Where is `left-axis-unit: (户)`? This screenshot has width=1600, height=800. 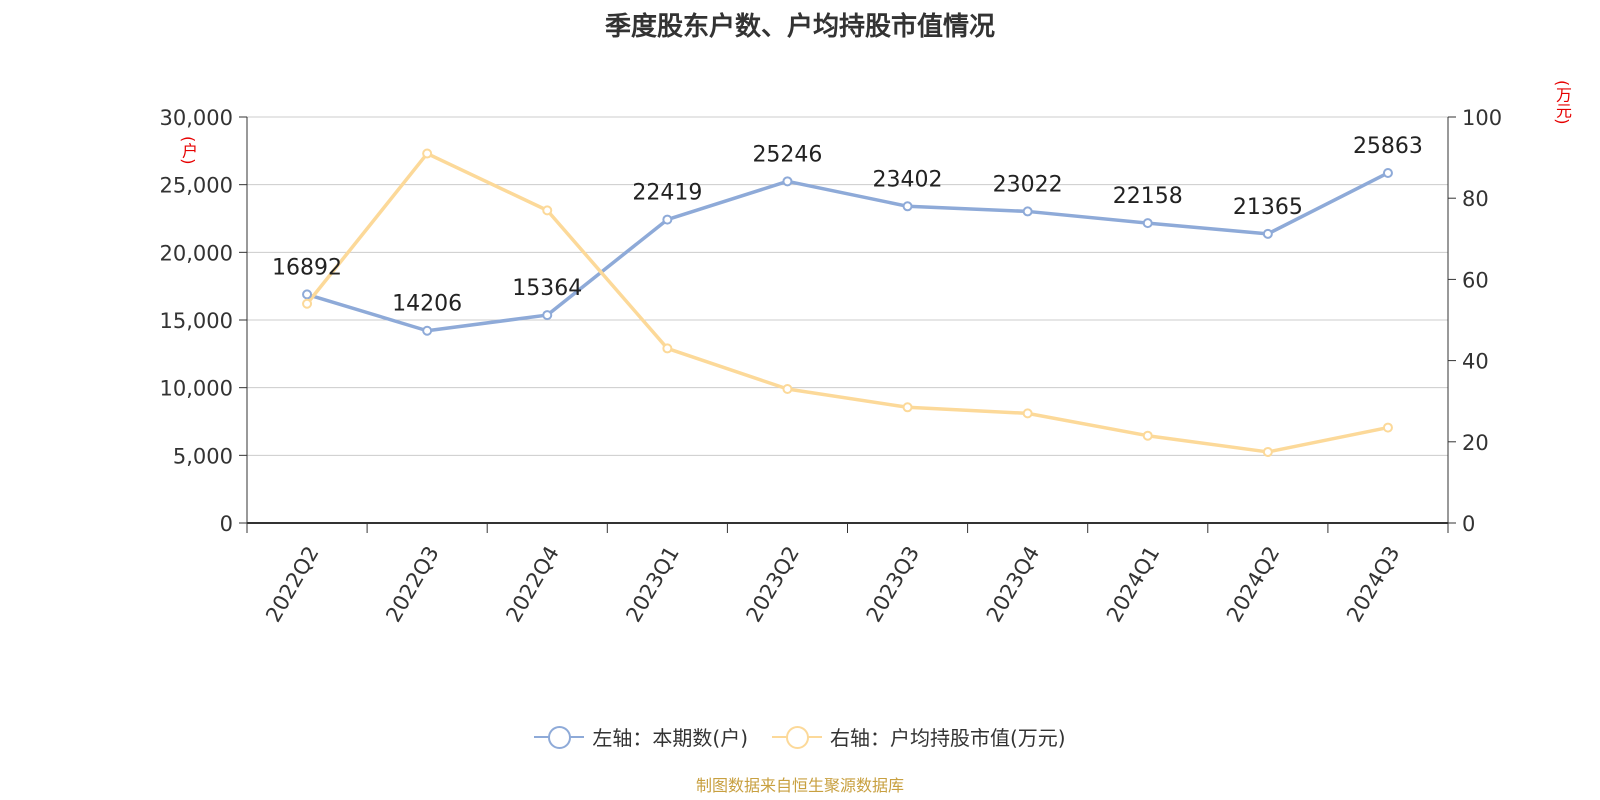 left-axis-unit: (户) is located at coordinates (188, 150).